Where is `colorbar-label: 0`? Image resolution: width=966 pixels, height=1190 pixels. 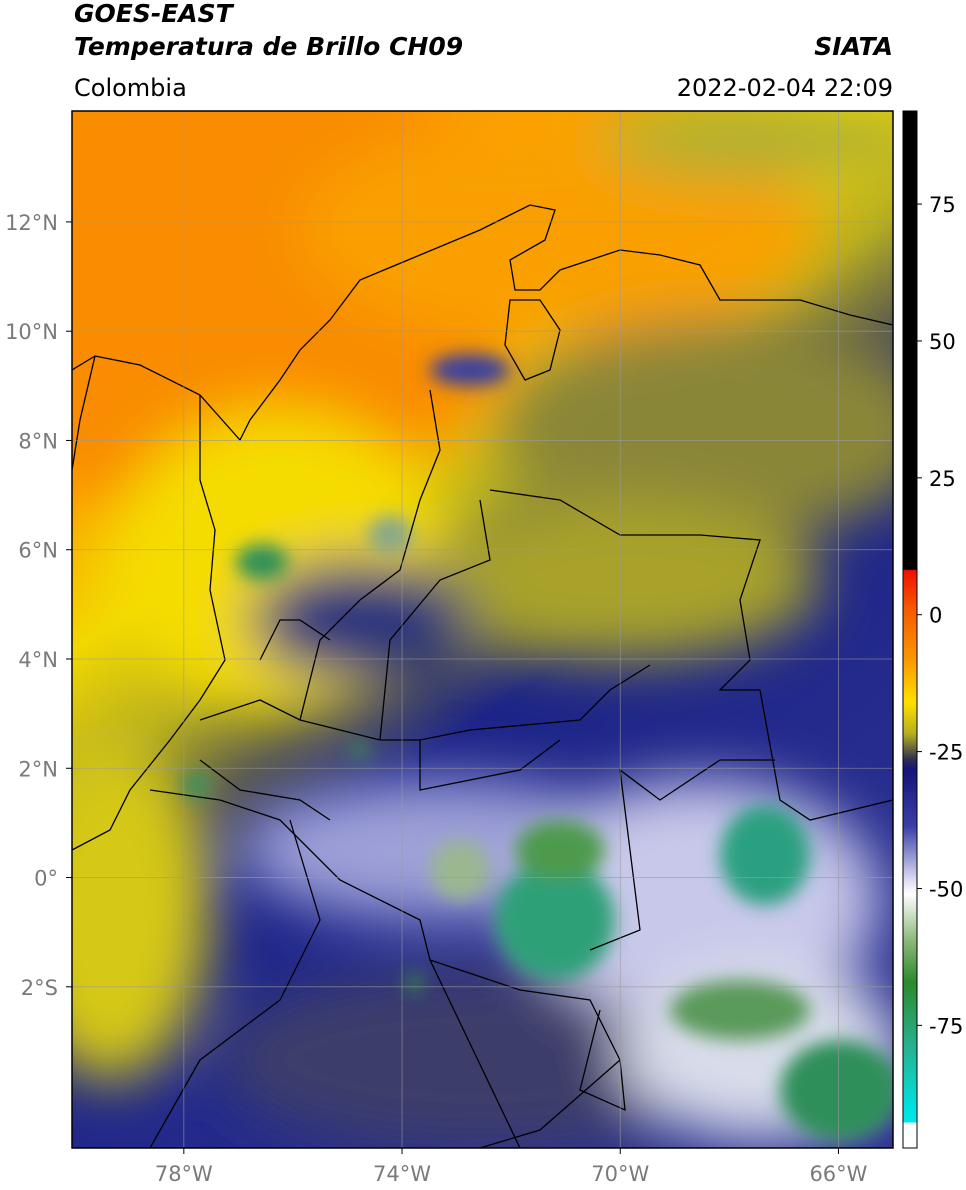
colorbar-label: 0 is located at coordinates (935, 616).